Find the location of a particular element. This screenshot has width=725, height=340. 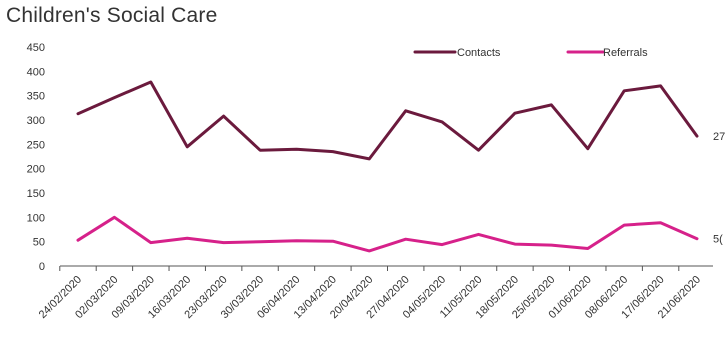

y-tick-label: 450 is located at coordinates (36, 48).